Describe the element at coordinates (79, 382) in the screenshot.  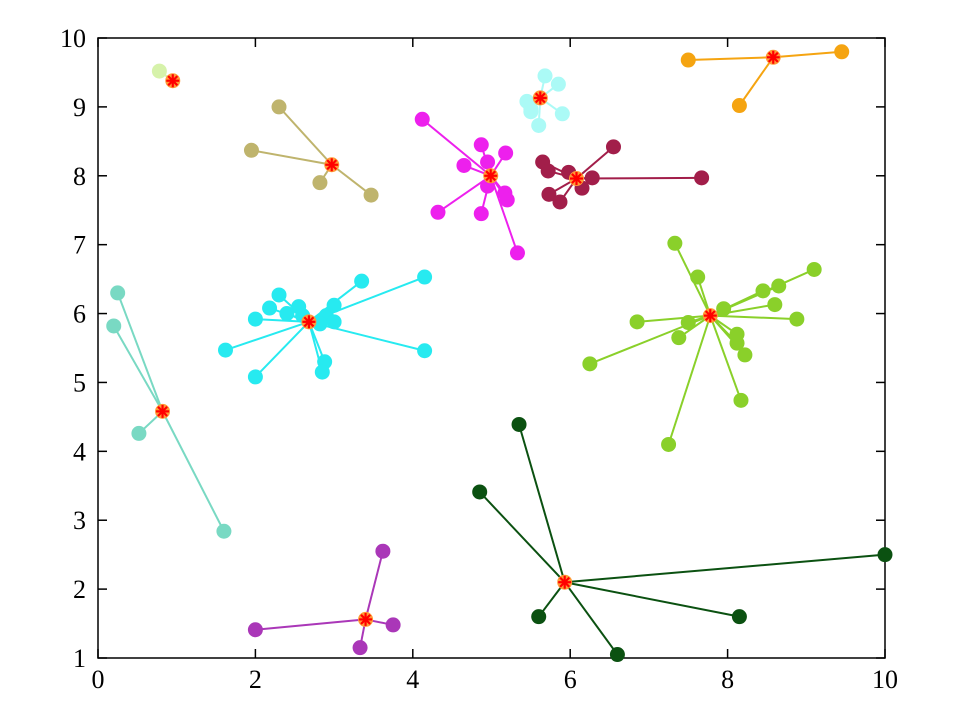
I see `y-tick-label: 5` at that location.